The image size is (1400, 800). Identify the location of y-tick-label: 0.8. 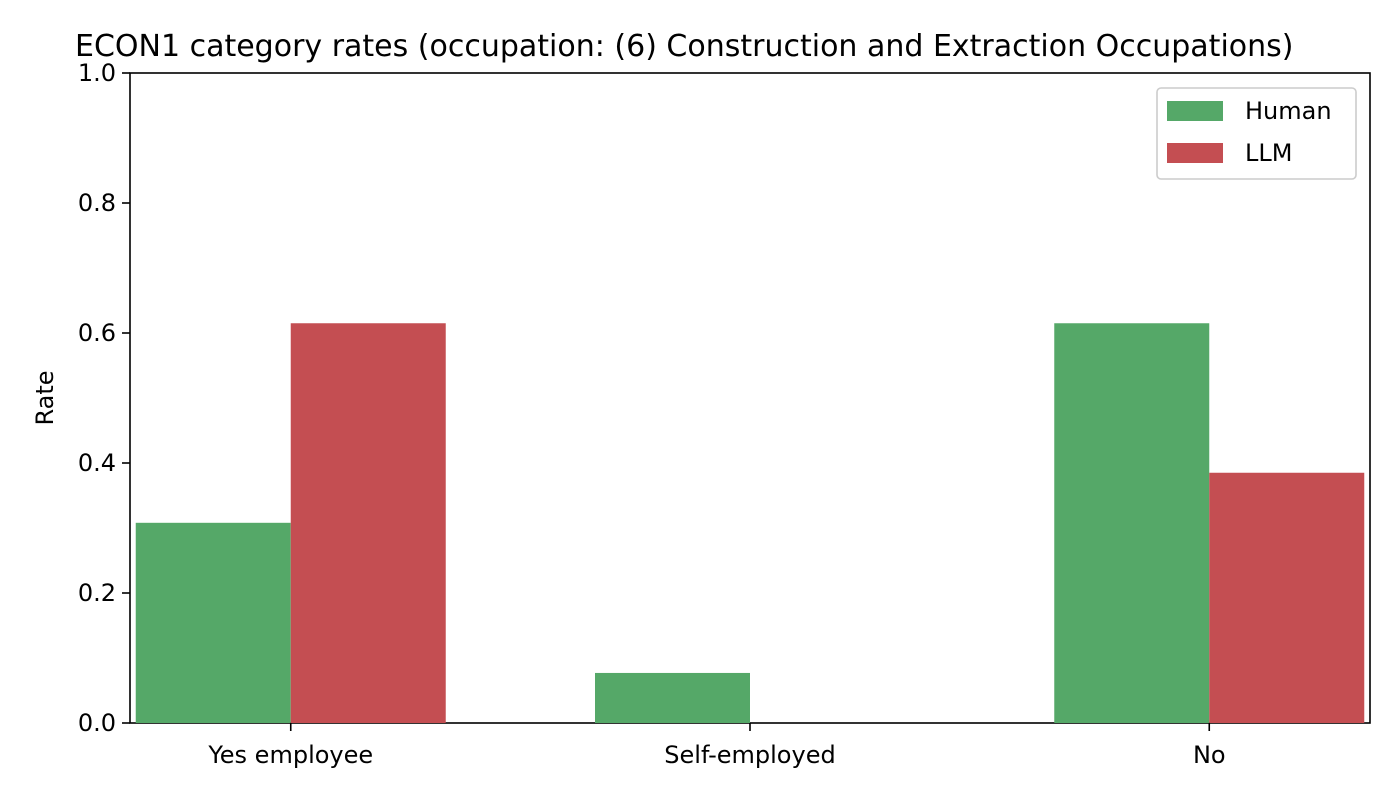
(97, 203).